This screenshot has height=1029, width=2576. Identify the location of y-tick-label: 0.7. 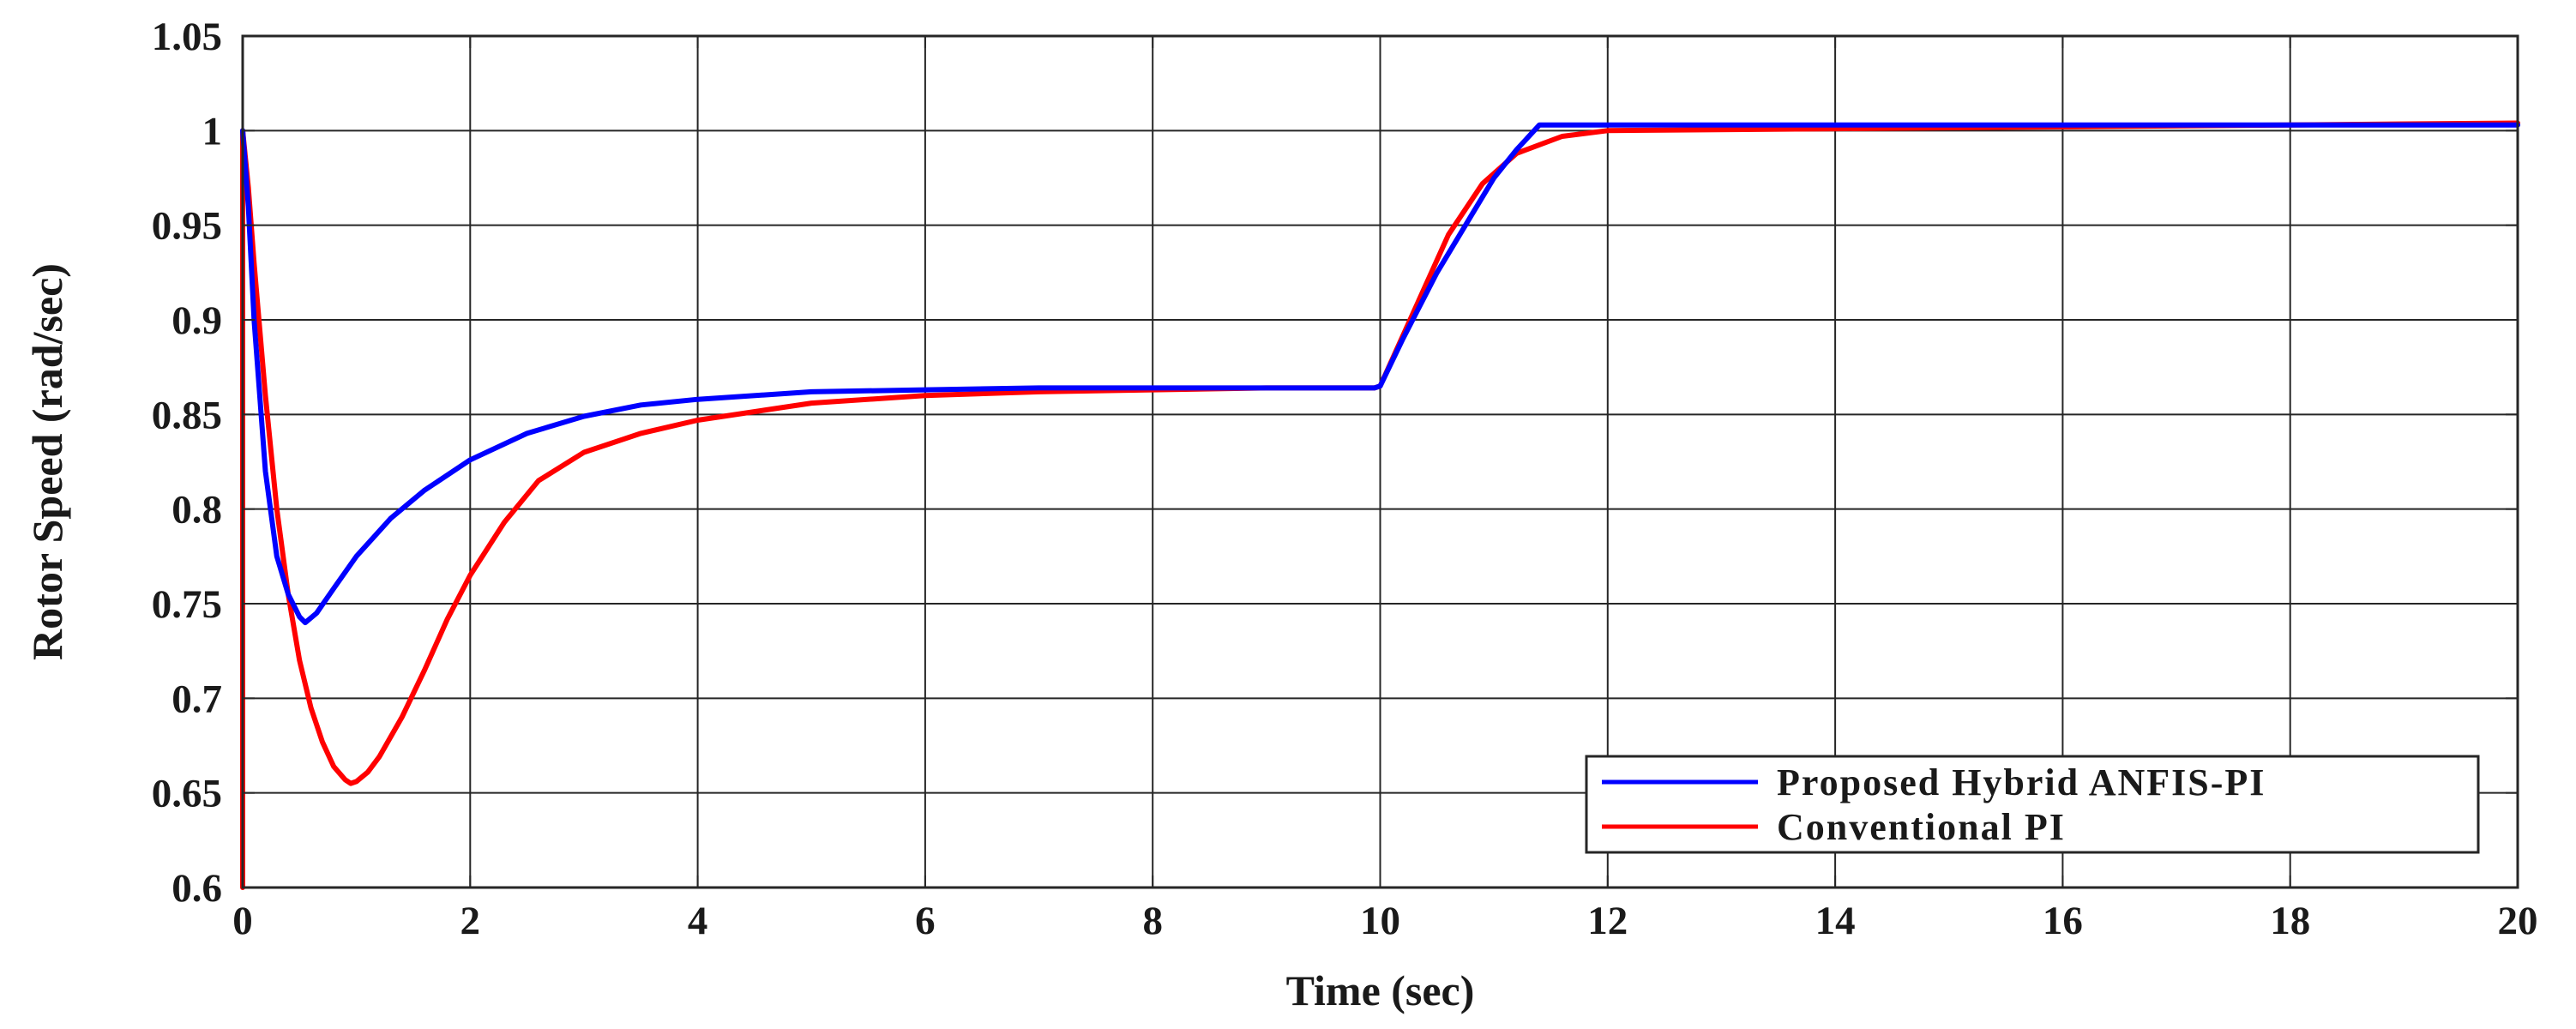
(197, 699).